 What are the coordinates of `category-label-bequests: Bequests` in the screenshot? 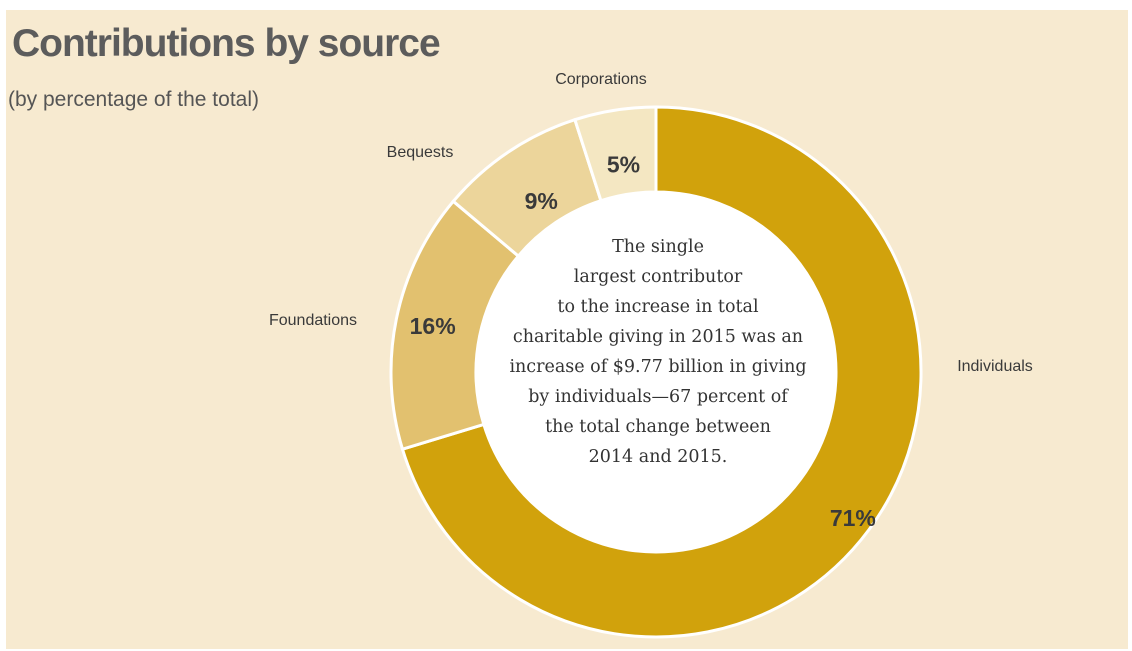 It's located at (420, 152).